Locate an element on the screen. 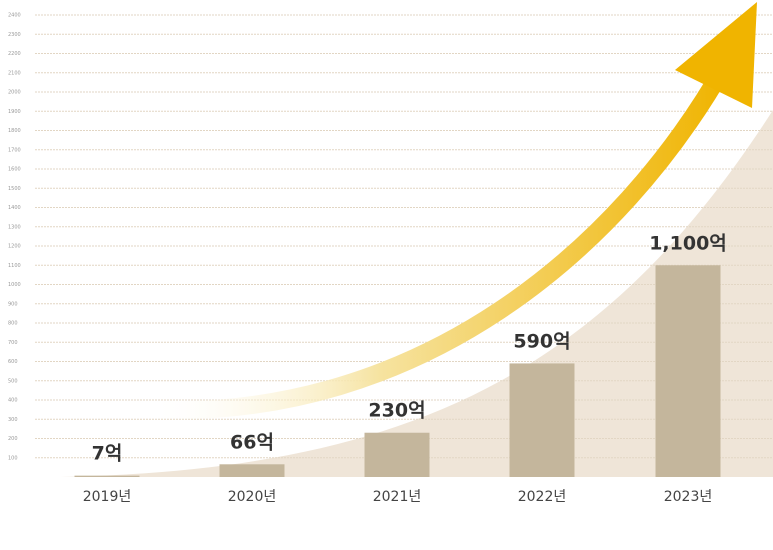 The height and width of the screenshot is (550, 773). y-tick-label: 2300 is located at coordinates (14, 35).